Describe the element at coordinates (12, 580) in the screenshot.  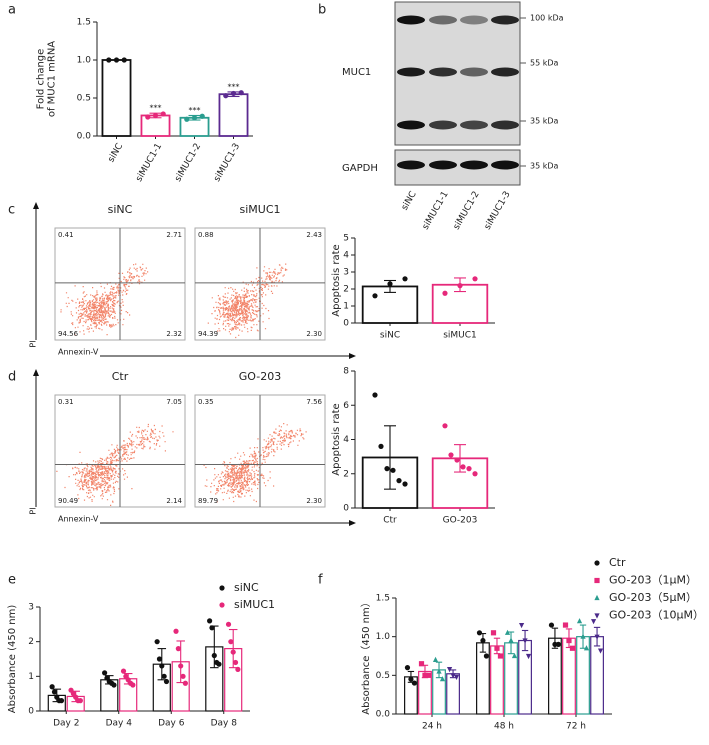
I see `panel-label: e` at that location.